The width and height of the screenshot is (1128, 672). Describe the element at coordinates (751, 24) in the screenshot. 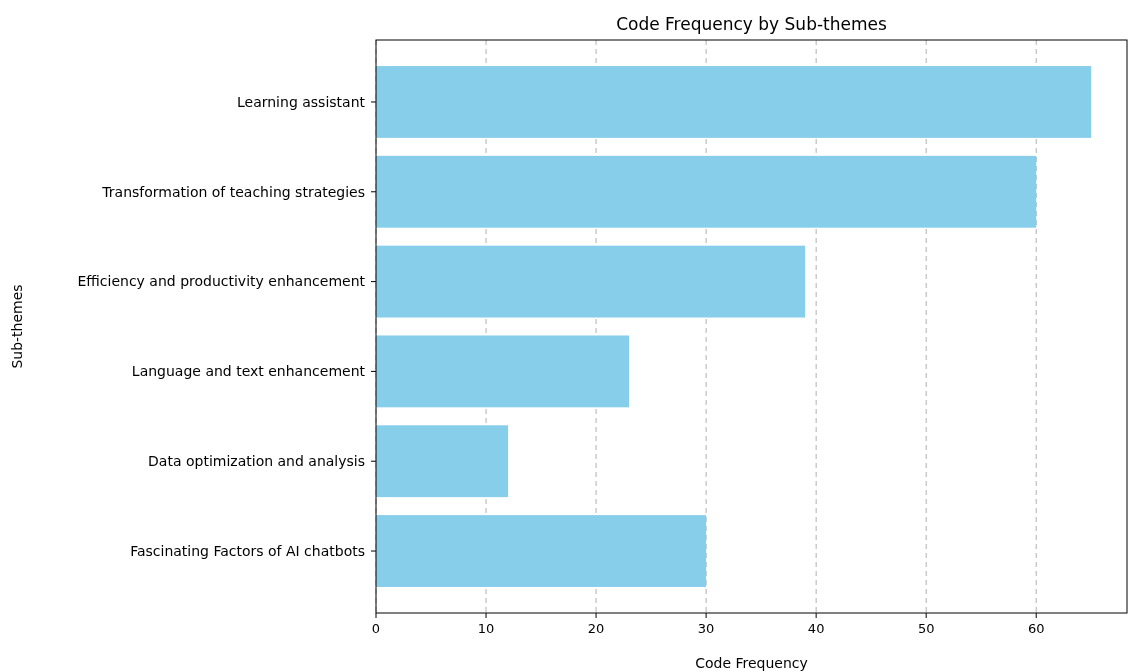

I see `chart-title: Code Frequency by Sub-themes` at that location.